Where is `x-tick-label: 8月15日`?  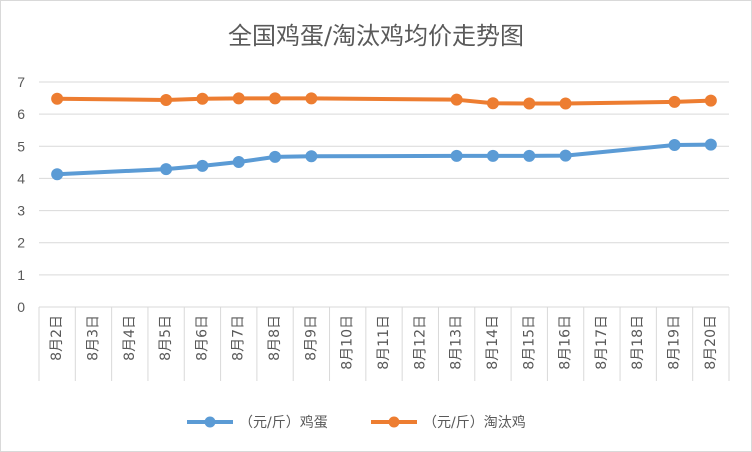 x-tick-label: 8月15日 is located at coordinates (529, 342).